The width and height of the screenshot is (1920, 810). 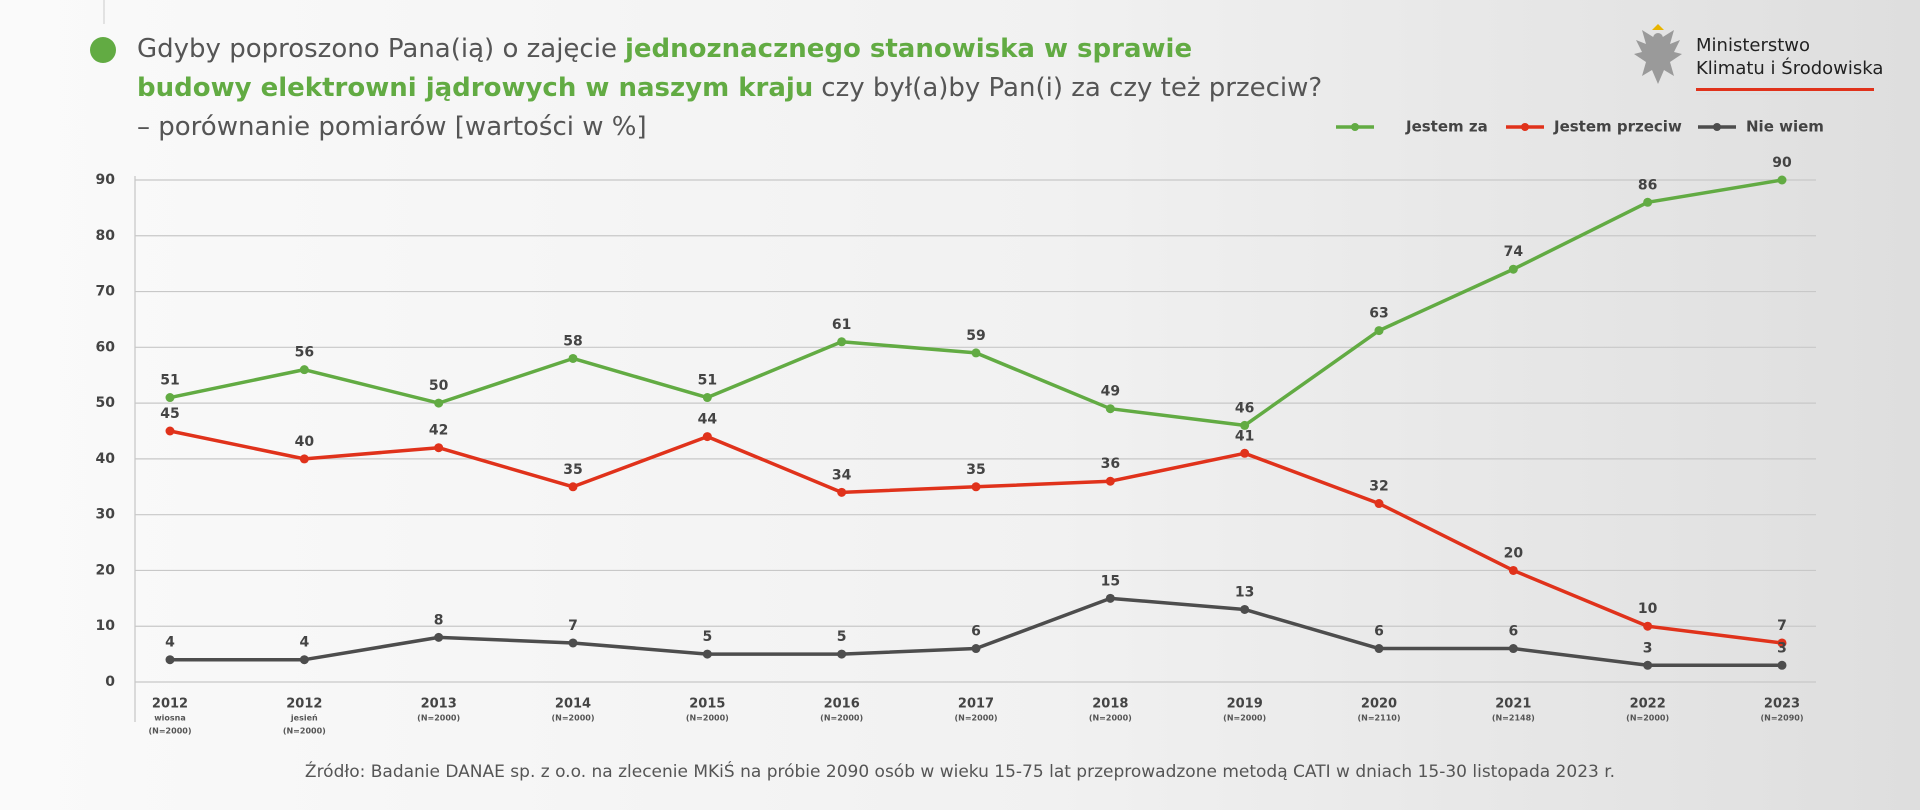 I want to click on x-tick-label: 2019, so click(x=1245, y=704).